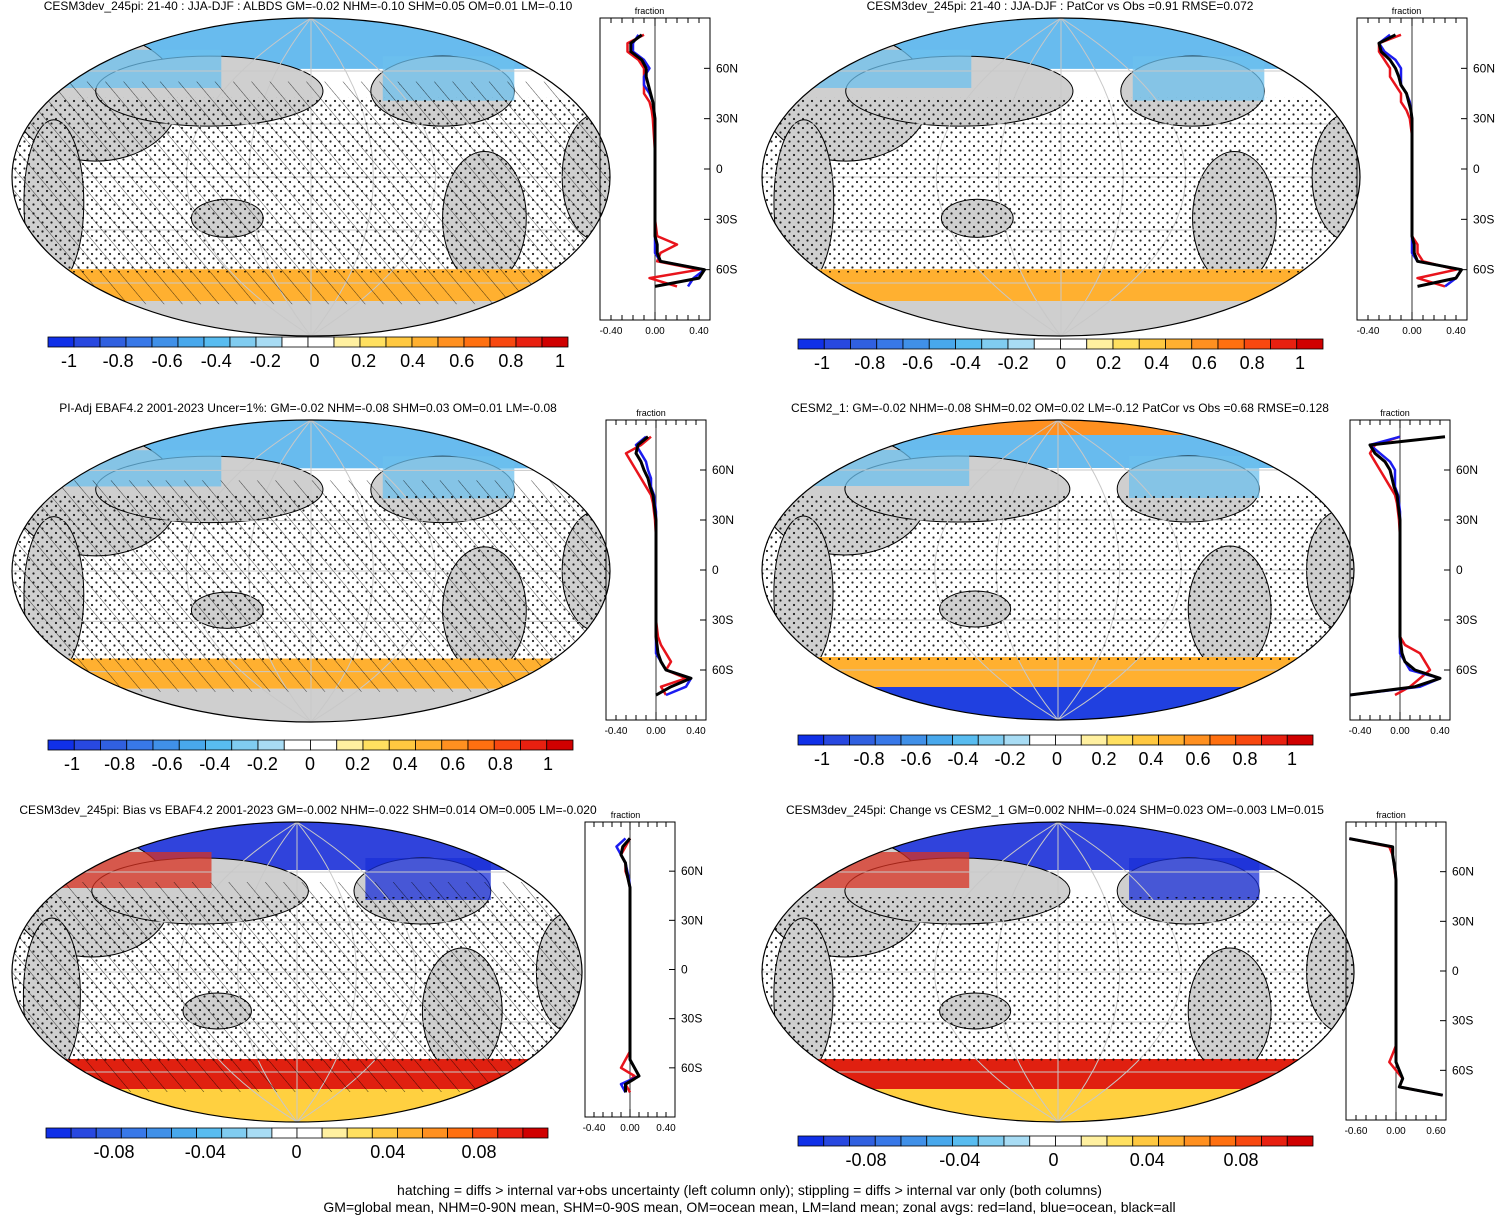  What do you see at coordinates (1194, 477) in the screenshot?
I see `namerica-signal` at bounding box center [1194, 477].